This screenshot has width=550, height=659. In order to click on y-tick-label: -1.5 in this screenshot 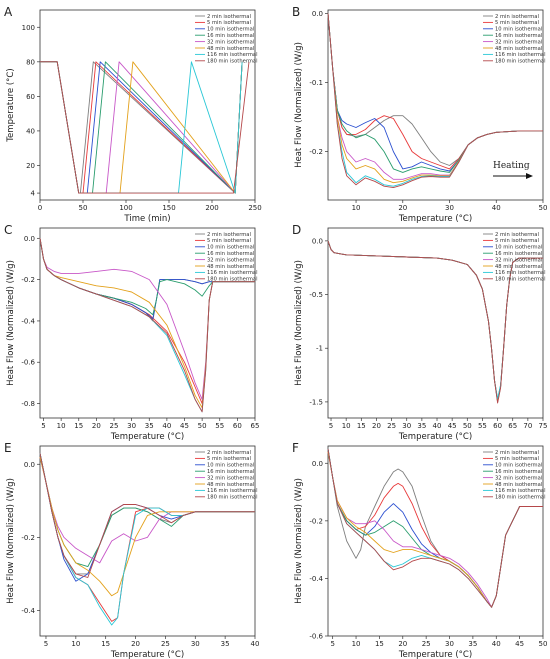, I will do `click(316, 402)`.